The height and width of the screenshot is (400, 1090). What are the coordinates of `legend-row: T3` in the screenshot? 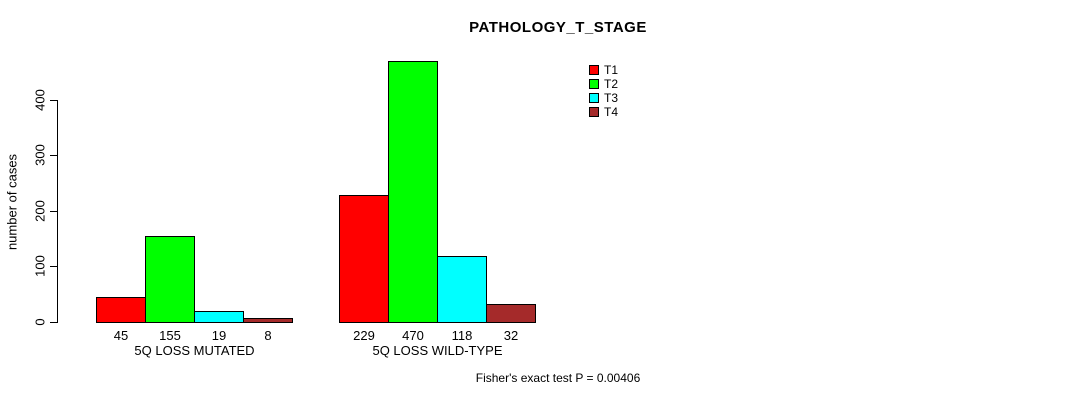 It's located at (603, 98).